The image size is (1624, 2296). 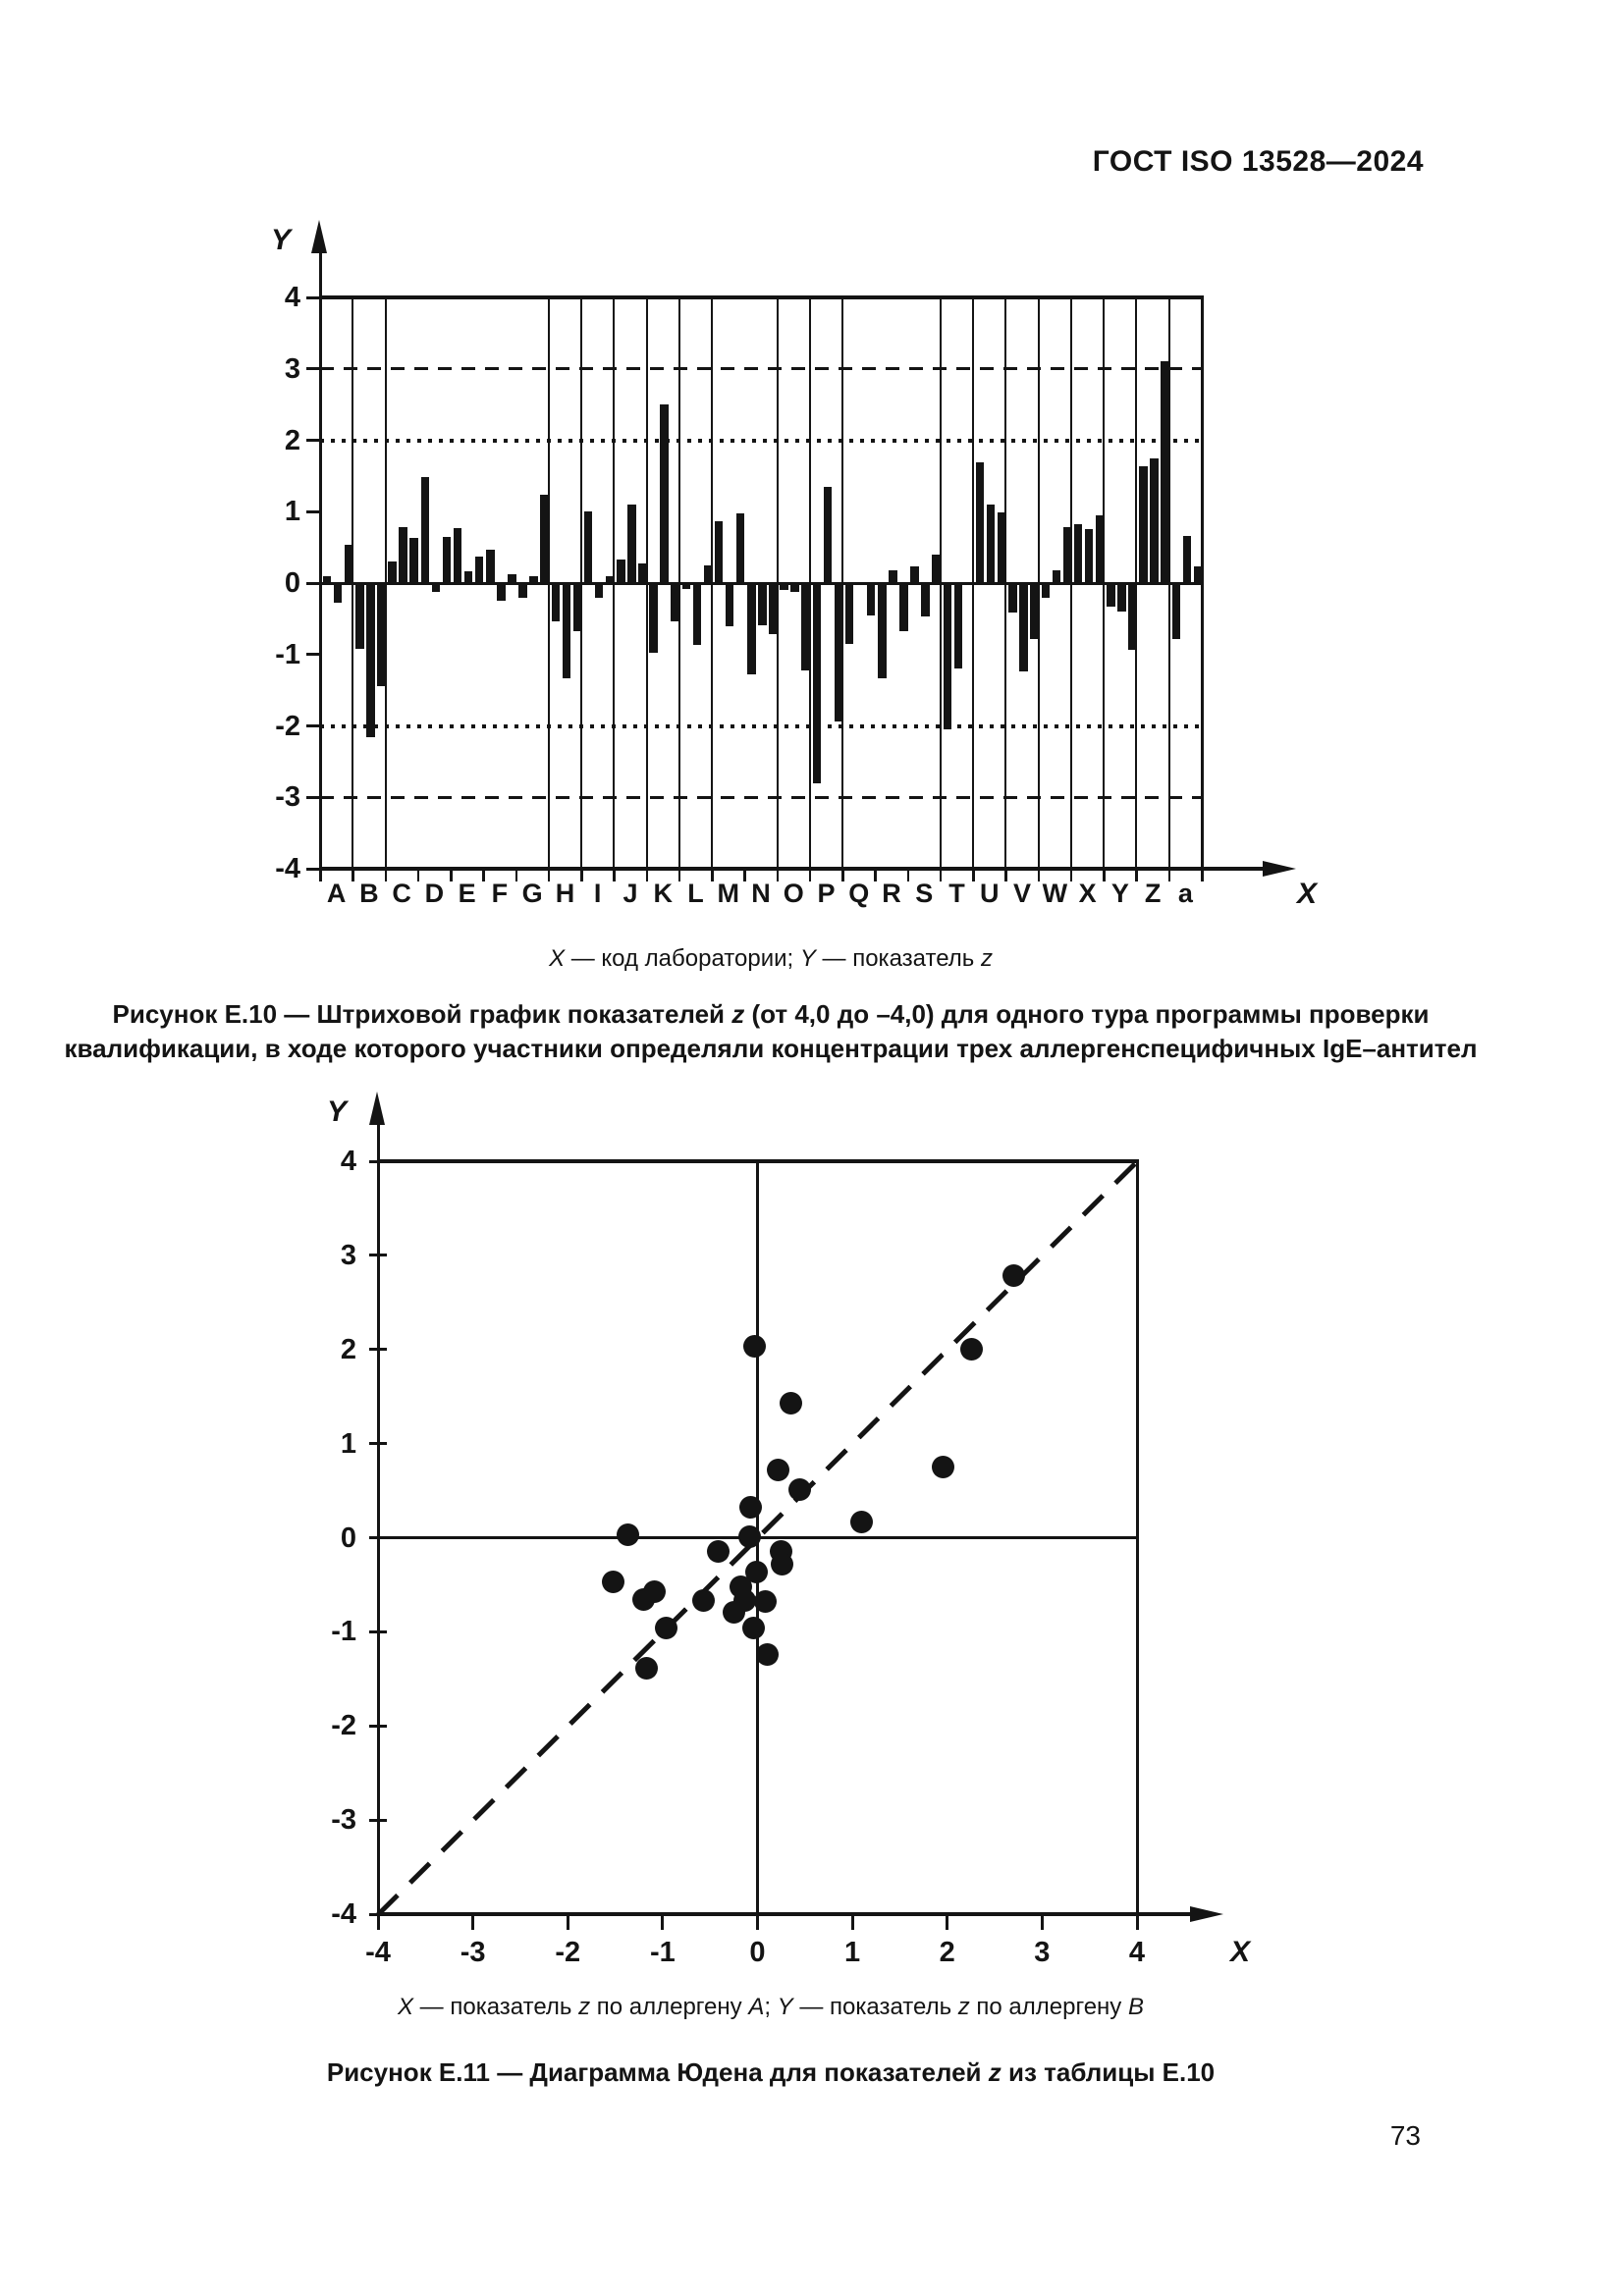 I want to click on y-axis-name: Y, so click(x=336, y=1111).